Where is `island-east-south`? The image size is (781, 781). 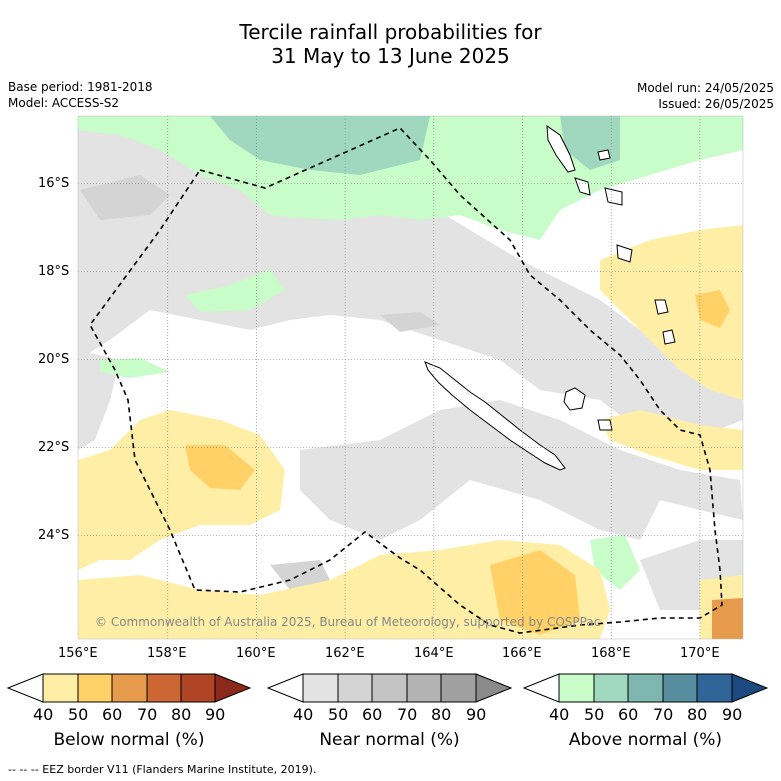 island-east-south is located at coordinates (605, 425).